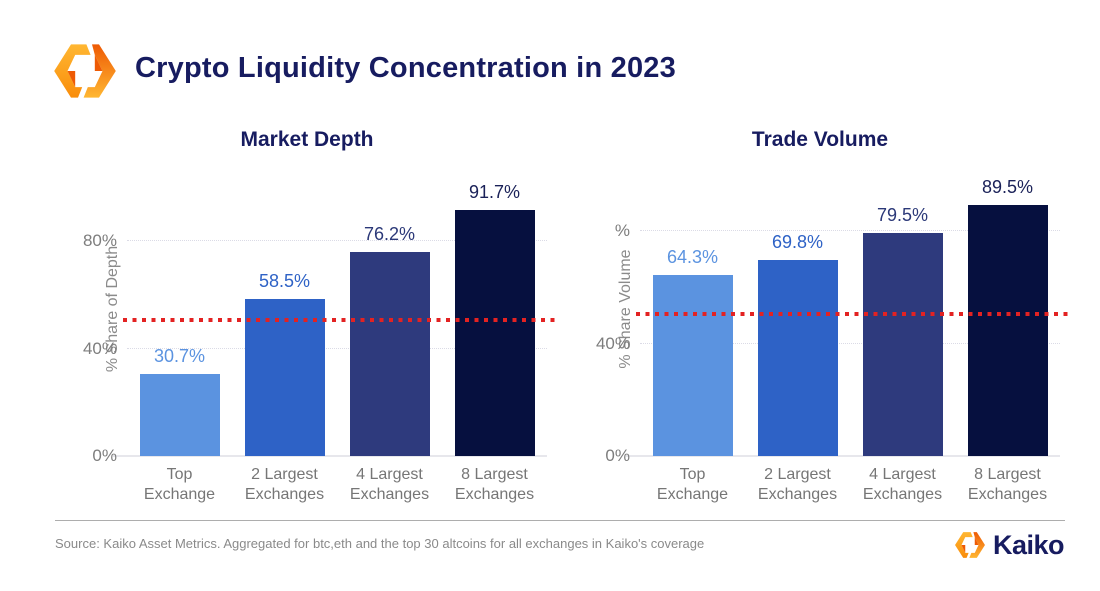 The image size is (1100, 591). What do you see at coordinates (692, 257) in the screenshot?
I see `bar-value-label: 64.3%` at bounding box center [692, 257].